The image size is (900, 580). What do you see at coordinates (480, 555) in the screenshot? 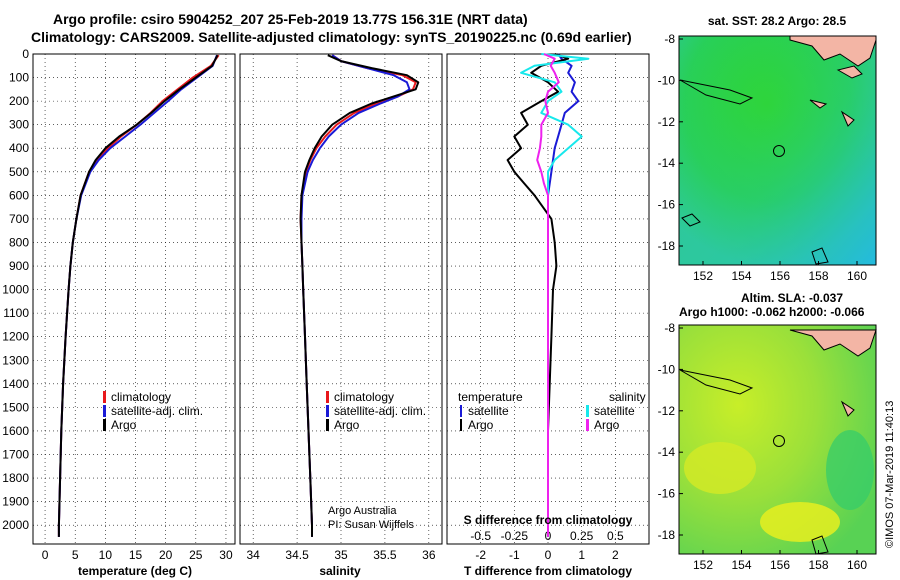
I see `x-tick-label: -2` at bounding box center [480, 555].